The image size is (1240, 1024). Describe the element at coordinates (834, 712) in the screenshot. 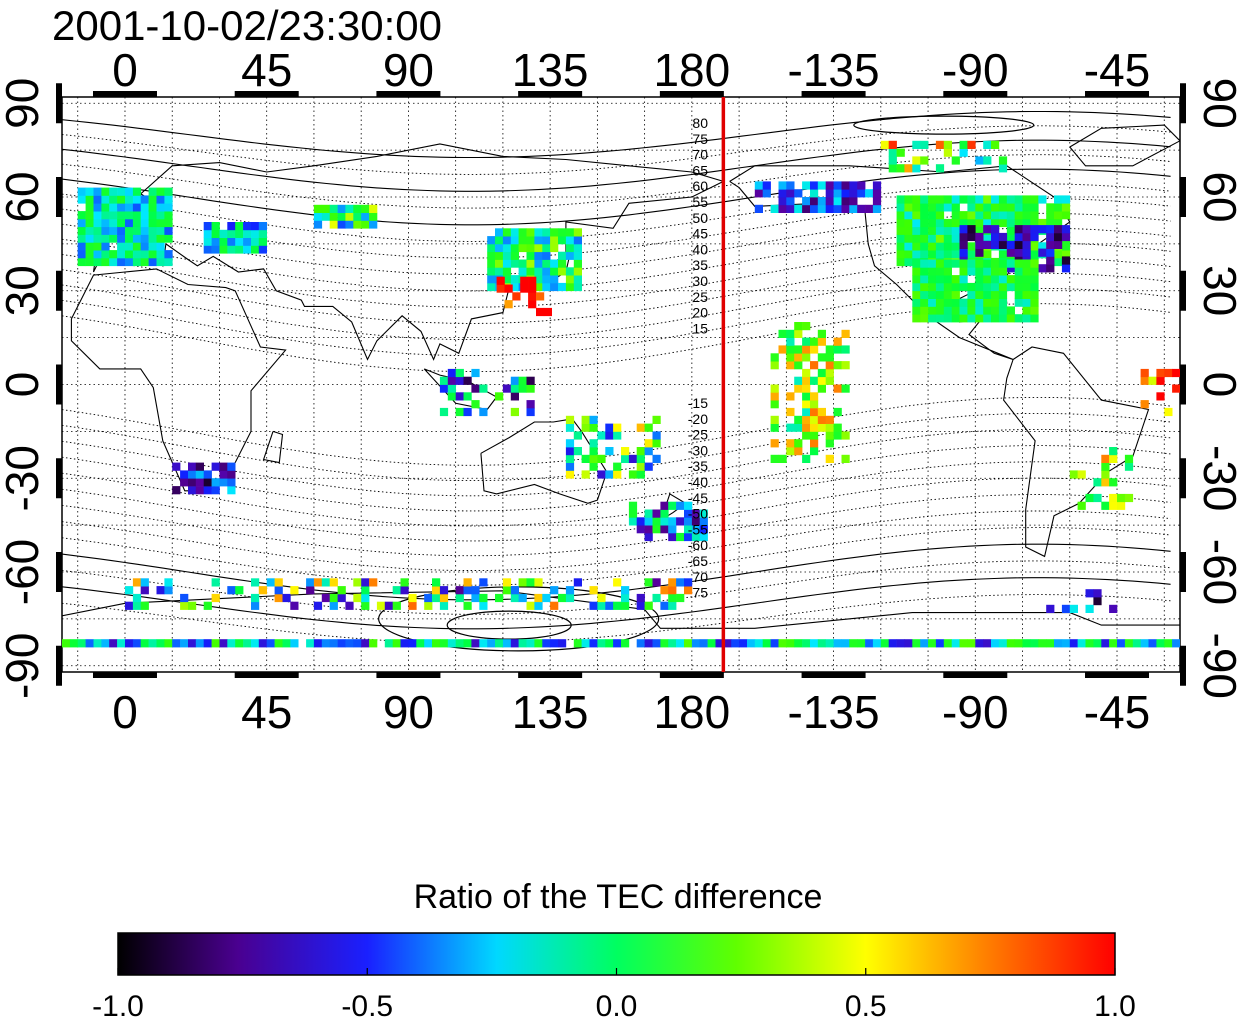

I see `x-tick-label-bottom: -135` at that location.